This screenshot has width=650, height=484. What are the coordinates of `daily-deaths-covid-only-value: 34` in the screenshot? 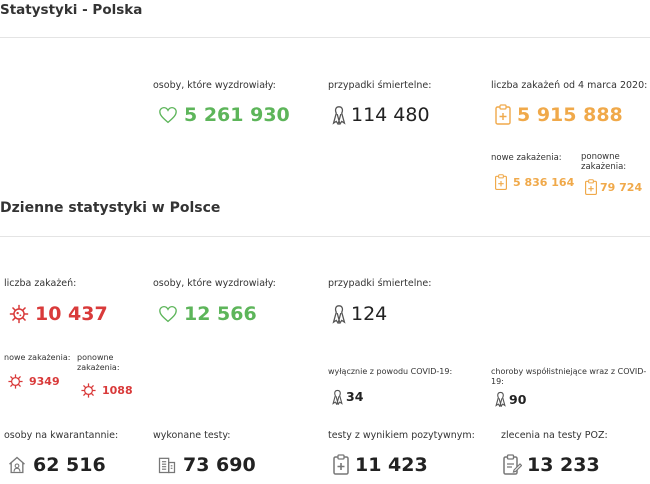 It's located at (355, 397).